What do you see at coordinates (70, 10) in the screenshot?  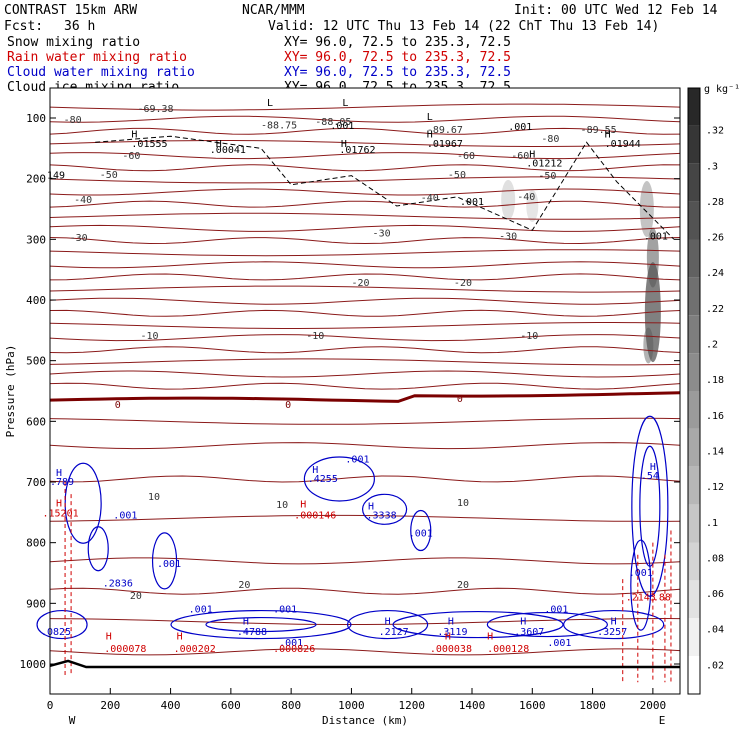 I see `model-title: CONTRAST 15km ARW` at bounding box center [70, 10].